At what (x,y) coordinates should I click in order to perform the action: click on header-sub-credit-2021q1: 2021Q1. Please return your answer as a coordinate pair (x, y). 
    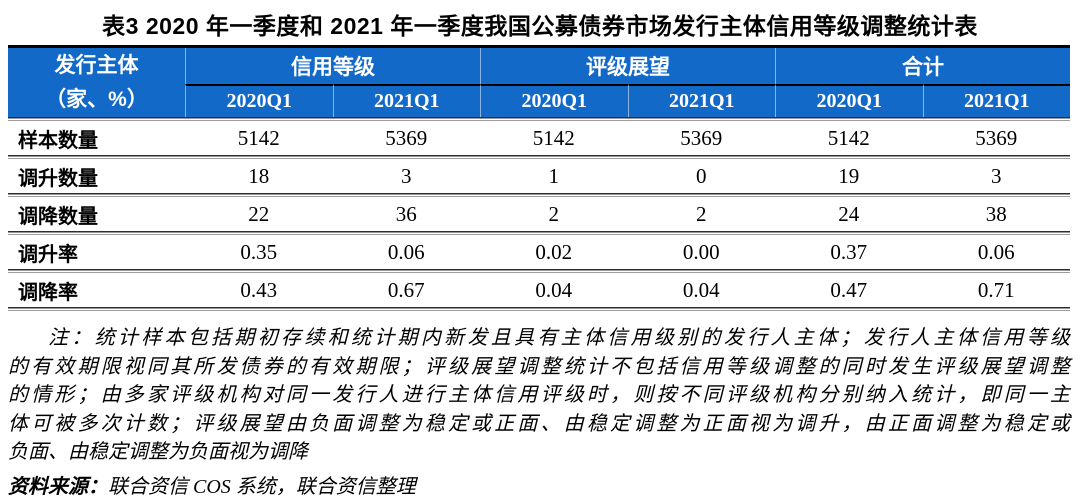
    Looking at the image, I should click on (406, 100).